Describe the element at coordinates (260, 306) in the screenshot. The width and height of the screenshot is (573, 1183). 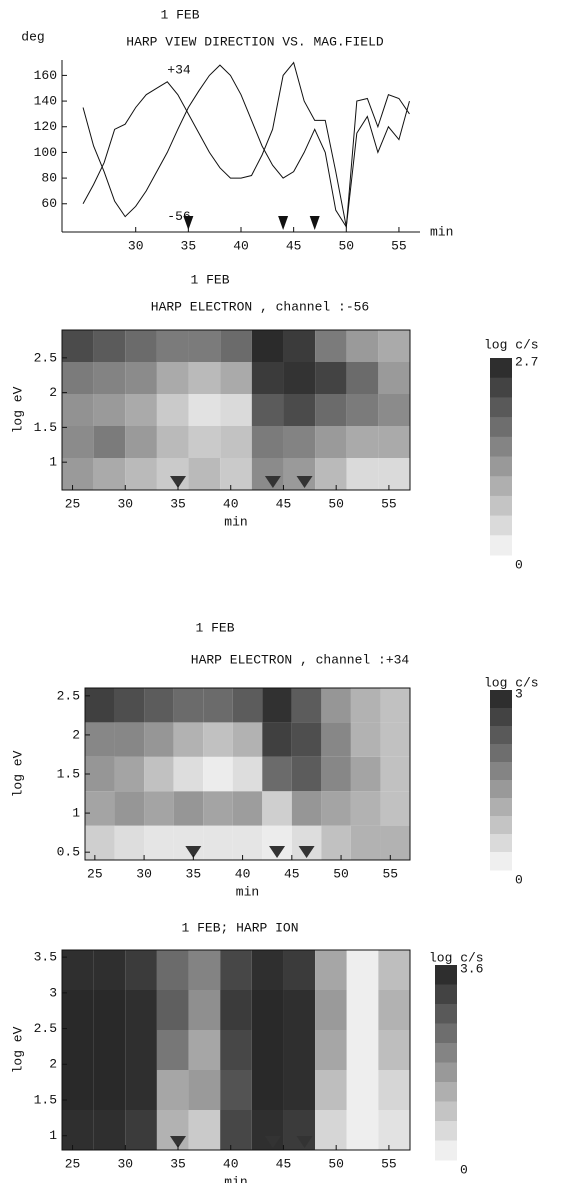
I see `chart-subtitle: HARP ELECTRON , channel :-56` at that location.